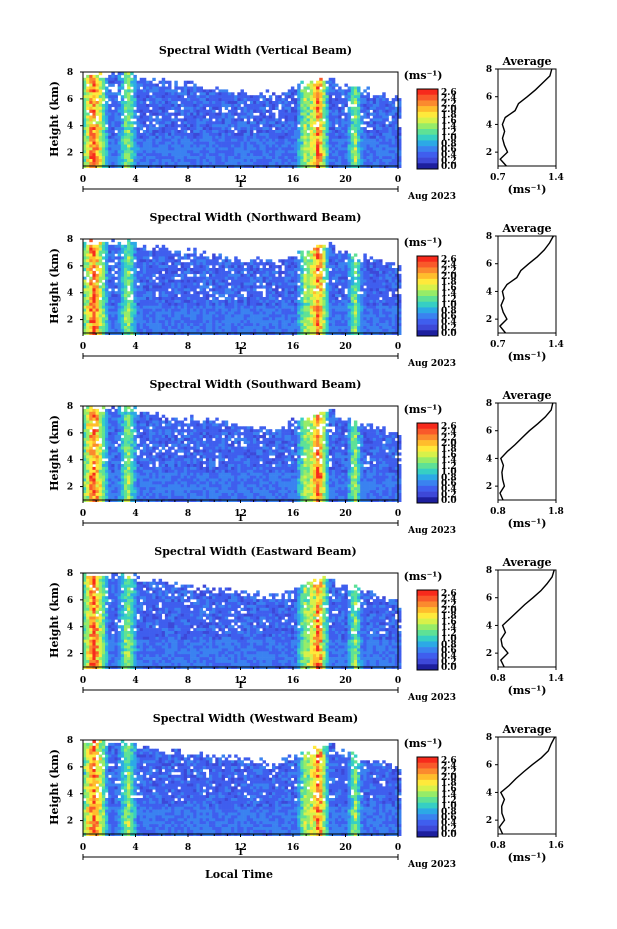 The image size is (617, 929). I want to click on y-tick-label: 2, so click(70, 321).